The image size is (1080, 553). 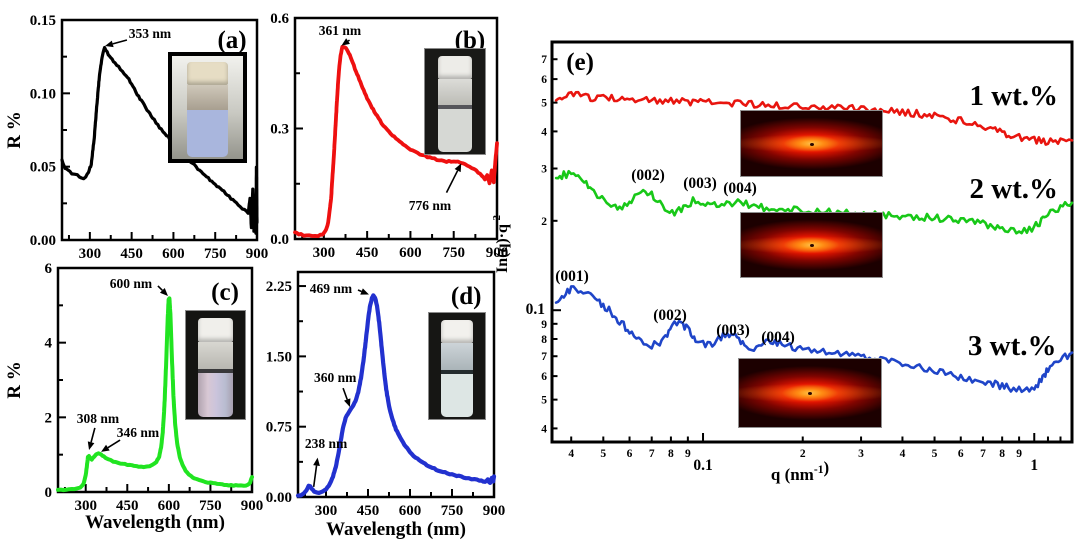 I want to click on y-tick-label: 0.05, so click(x=43, y=168).